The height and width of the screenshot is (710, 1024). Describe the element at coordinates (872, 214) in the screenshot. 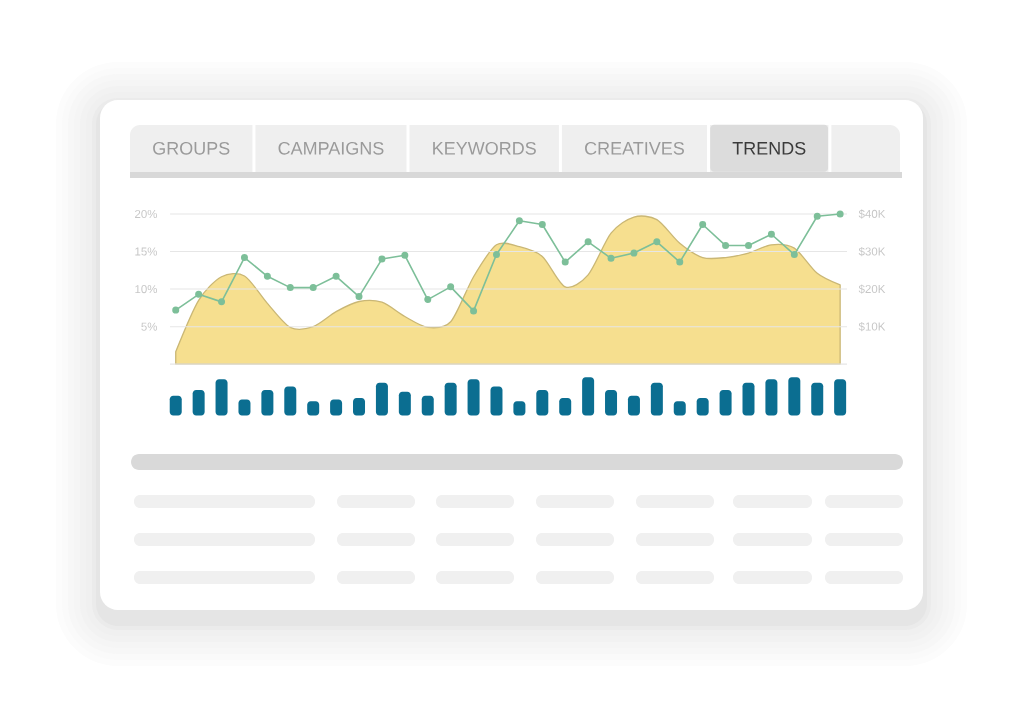

I see `y2-tick-label: $40K` at that location.